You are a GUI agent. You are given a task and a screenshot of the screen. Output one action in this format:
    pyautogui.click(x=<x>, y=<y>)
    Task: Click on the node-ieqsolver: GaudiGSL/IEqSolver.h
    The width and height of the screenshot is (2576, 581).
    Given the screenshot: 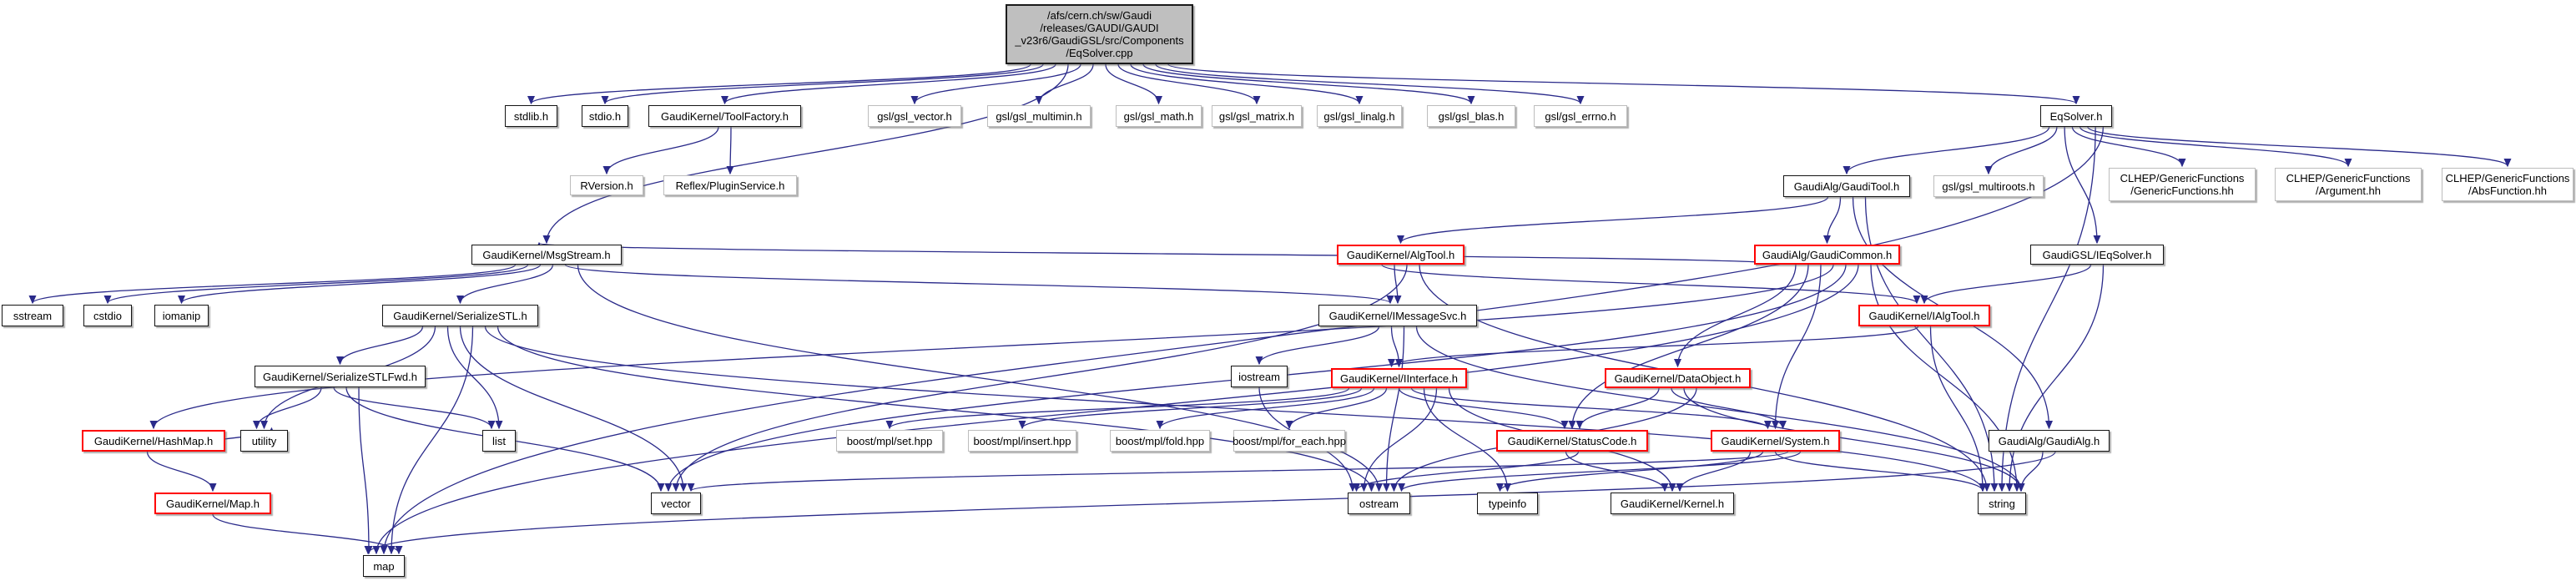 What is the action you would take?
    pyautogui.click(x=2097, y=255)
    